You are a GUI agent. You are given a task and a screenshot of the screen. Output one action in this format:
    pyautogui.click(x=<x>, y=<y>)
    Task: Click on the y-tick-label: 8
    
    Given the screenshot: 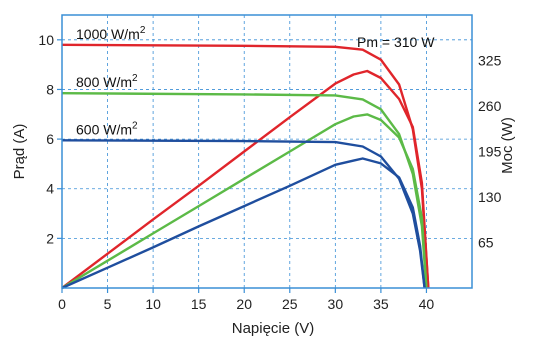 What is the action you would take?
    pyautogui.click(x=50, y=89)
    